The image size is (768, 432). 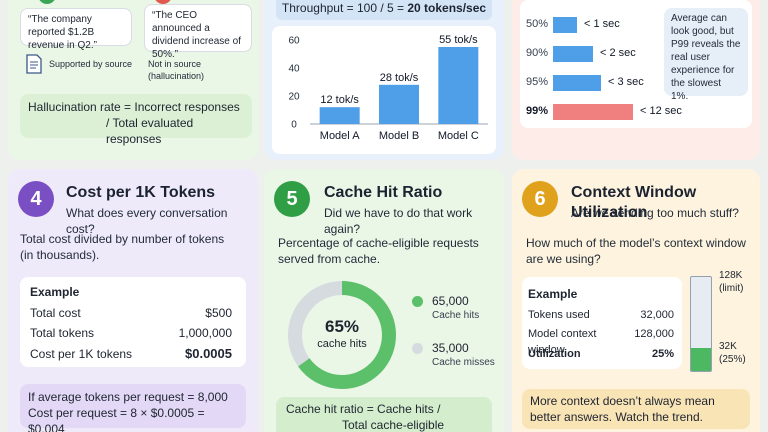 What do you see at coordinates (592, 84) in the screenshot?
I see `latency-row: 95% < 3 sec` at bounding box center [592, 84].